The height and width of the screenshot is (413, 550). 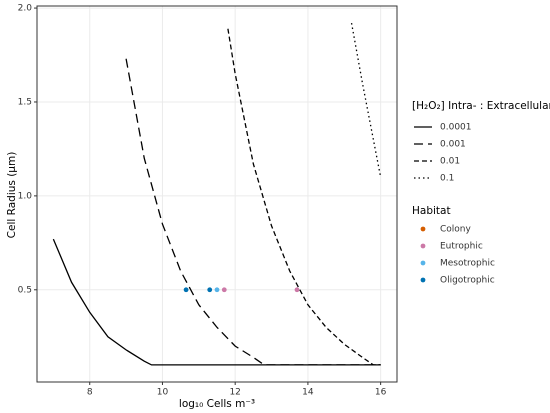 What do you see at coordinates (308, 393) in the screenshot?
I see `x-tick-label: 14` at bounding box center [308, 393].